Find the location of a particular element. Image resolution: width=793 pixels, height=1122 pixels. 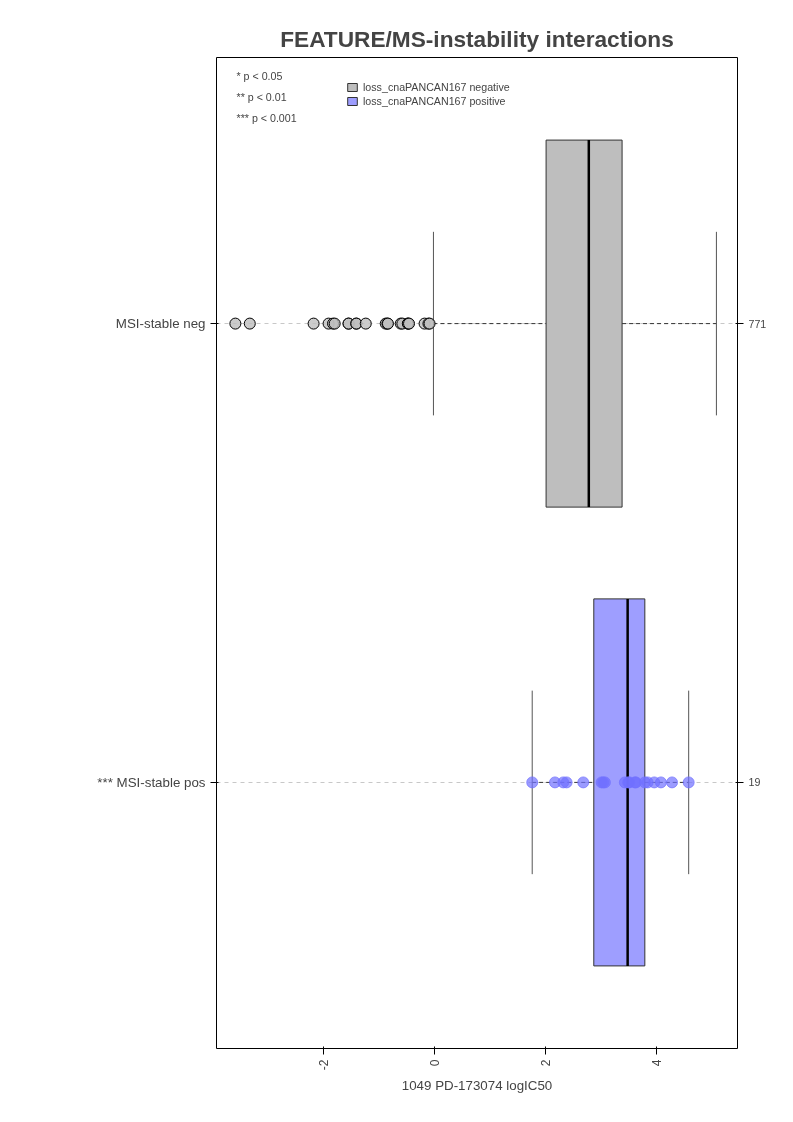

annotation: *** p < 0.001 is located at coordinates (266, 117).